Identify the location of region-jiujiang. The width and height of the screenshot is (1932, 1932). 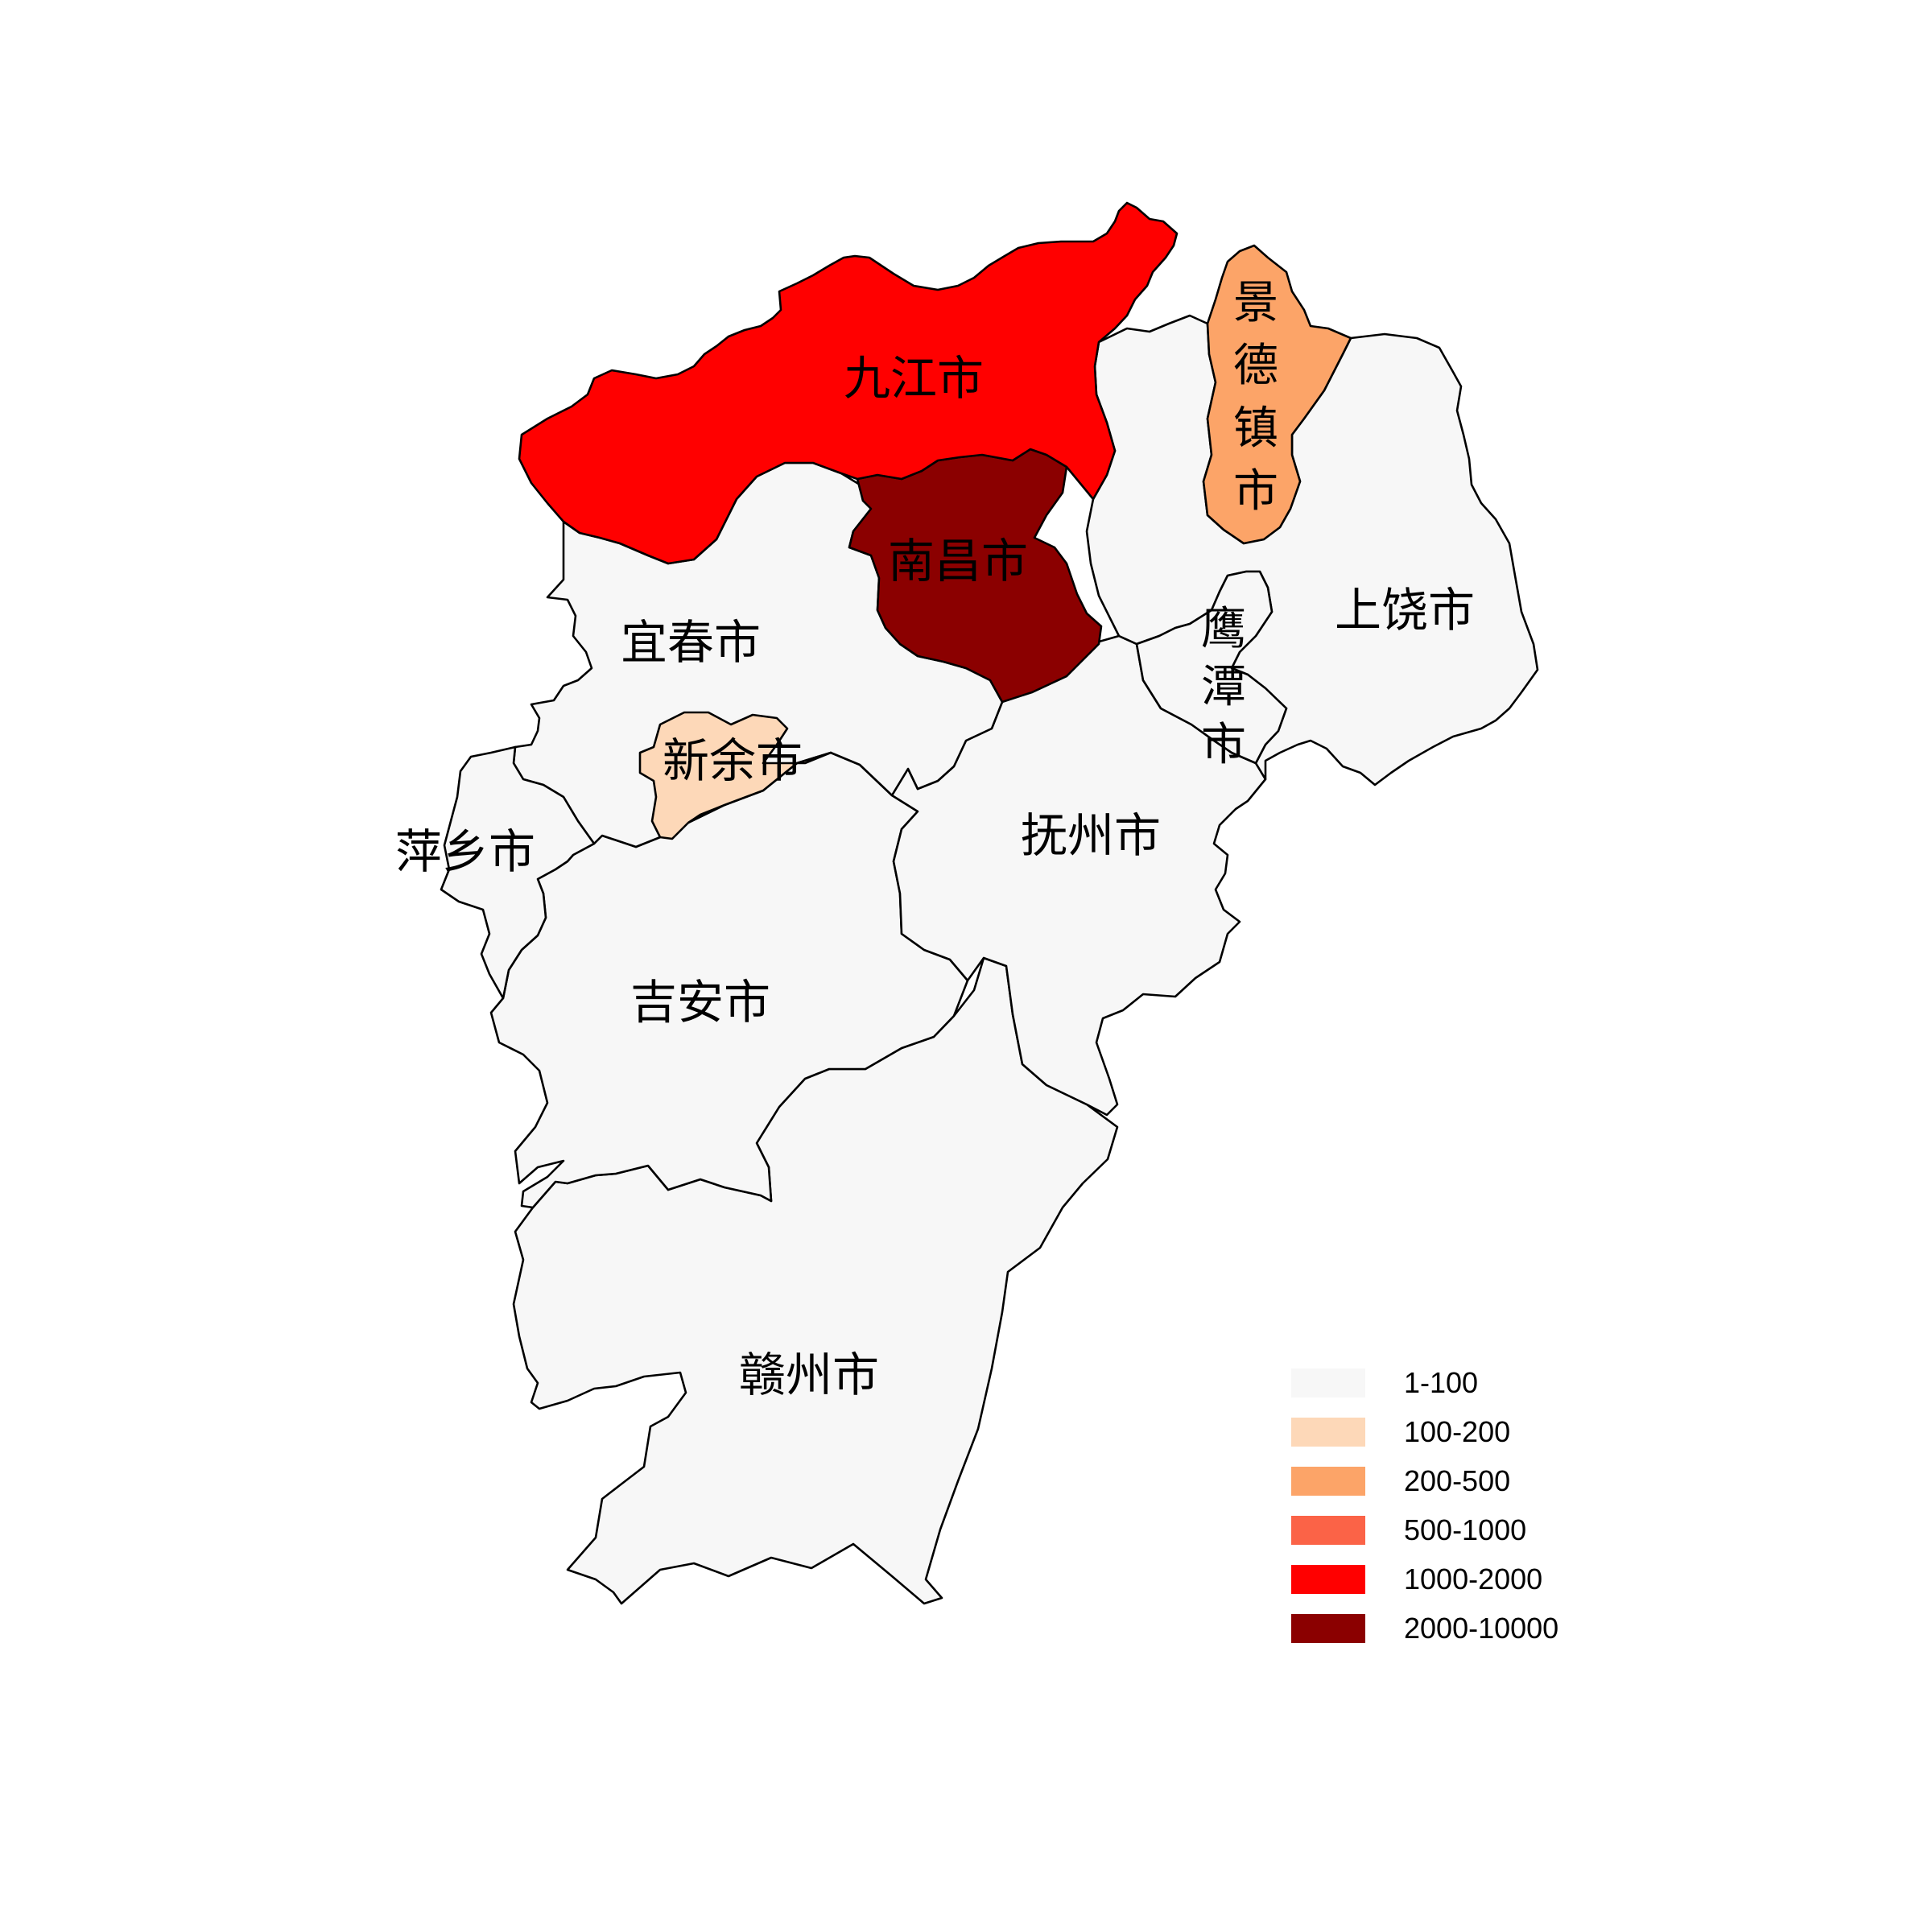
(848, 383).